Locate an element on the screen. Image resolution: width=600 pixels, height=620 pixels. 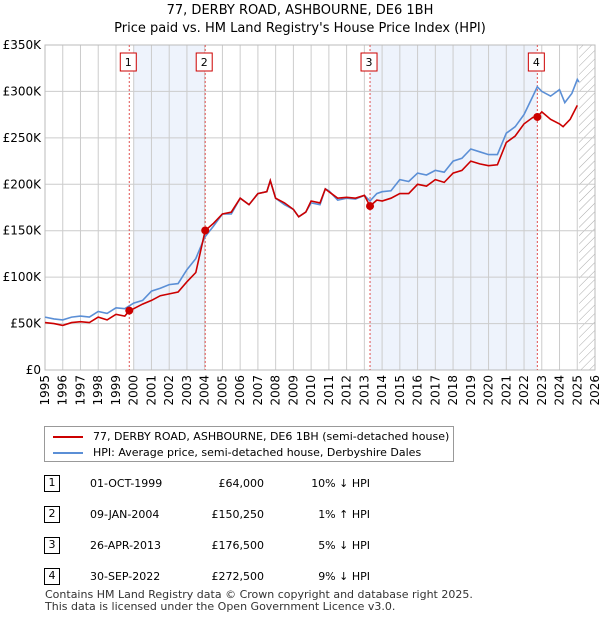
x-tick-label: 2001 is located at coordinates (151, 390).